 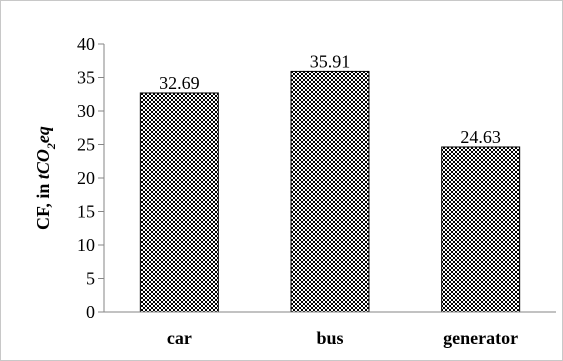 What do you see at coordinates (51, 146) in the screenshot?
I see `y-axis-title-unit-sub: 2` at bounding box center [51, 146].